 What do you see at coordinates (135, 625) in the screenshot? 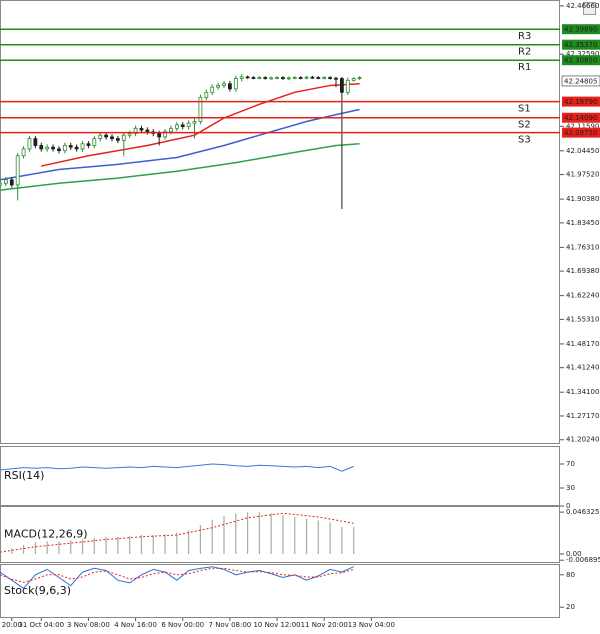
I see `x-tick-label: 4 Nov 16:00` at bounding box center [135, 625].